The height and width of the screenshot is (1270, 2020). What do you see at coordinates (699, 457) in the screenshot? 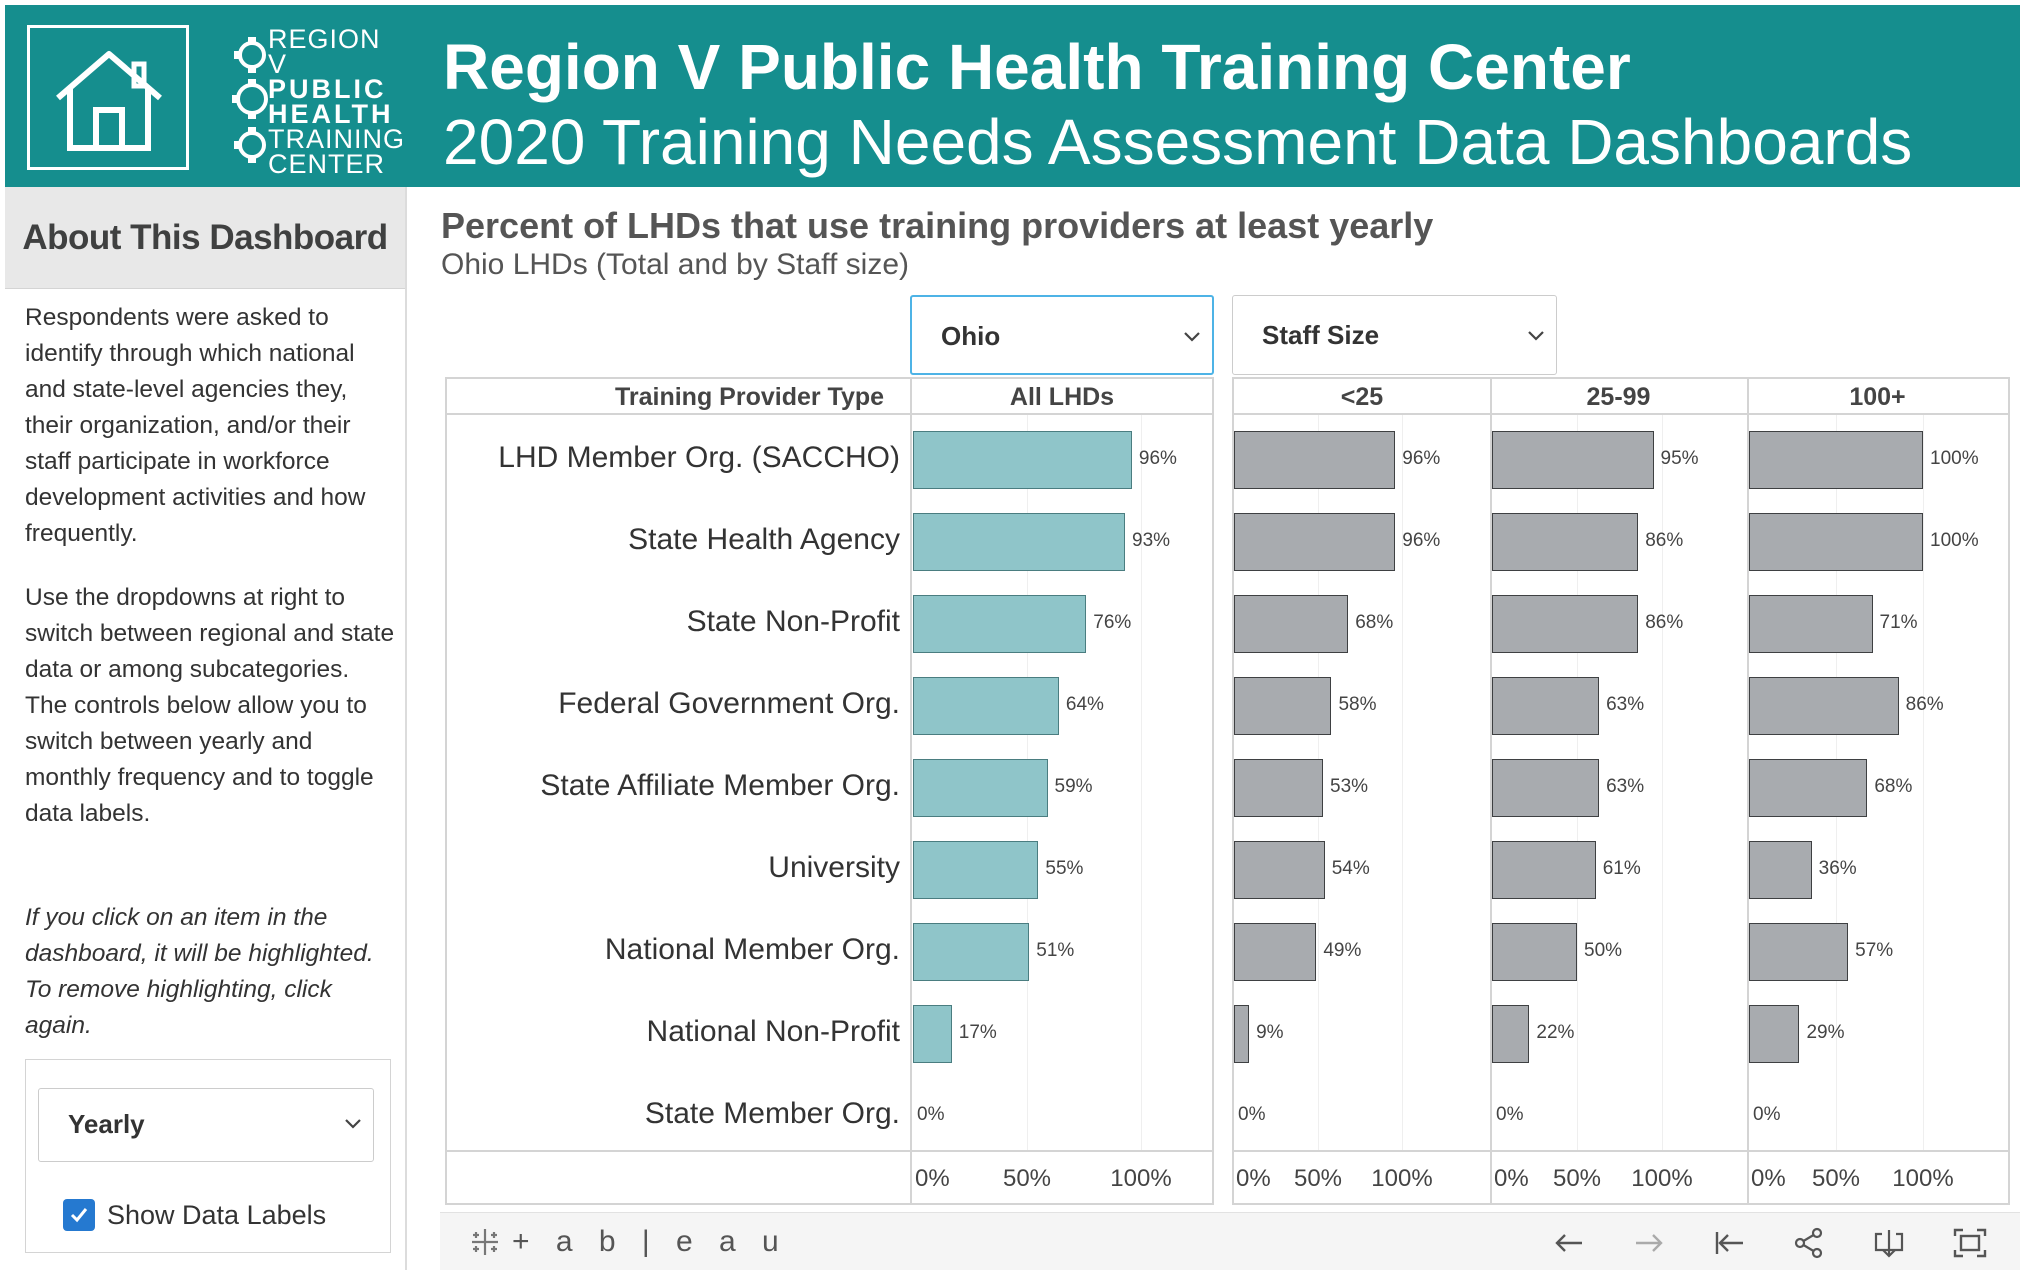
I see `category-label: LHD Member Org. (SACCHO)` at bounding box center [699, 457].